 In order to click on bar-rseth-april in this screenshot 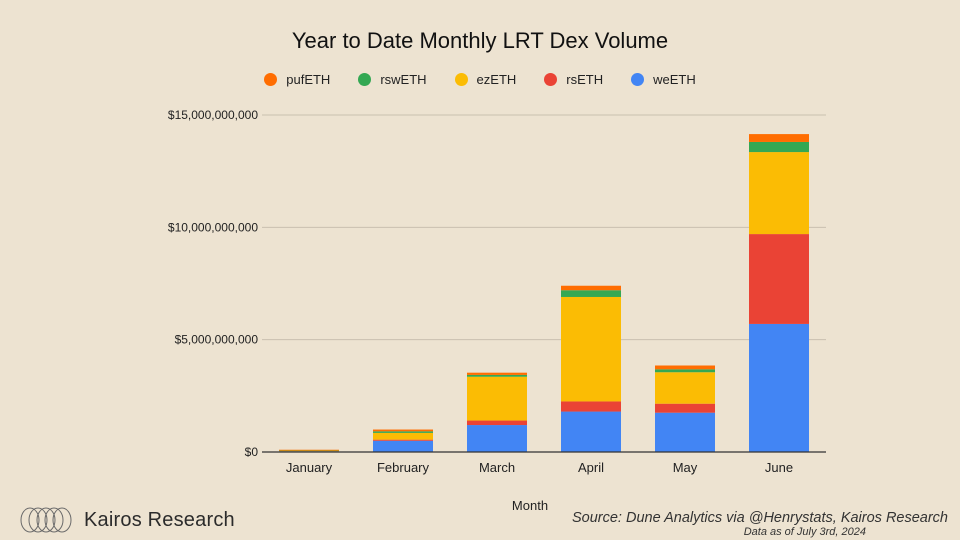, I will do `click(591, 406)`.